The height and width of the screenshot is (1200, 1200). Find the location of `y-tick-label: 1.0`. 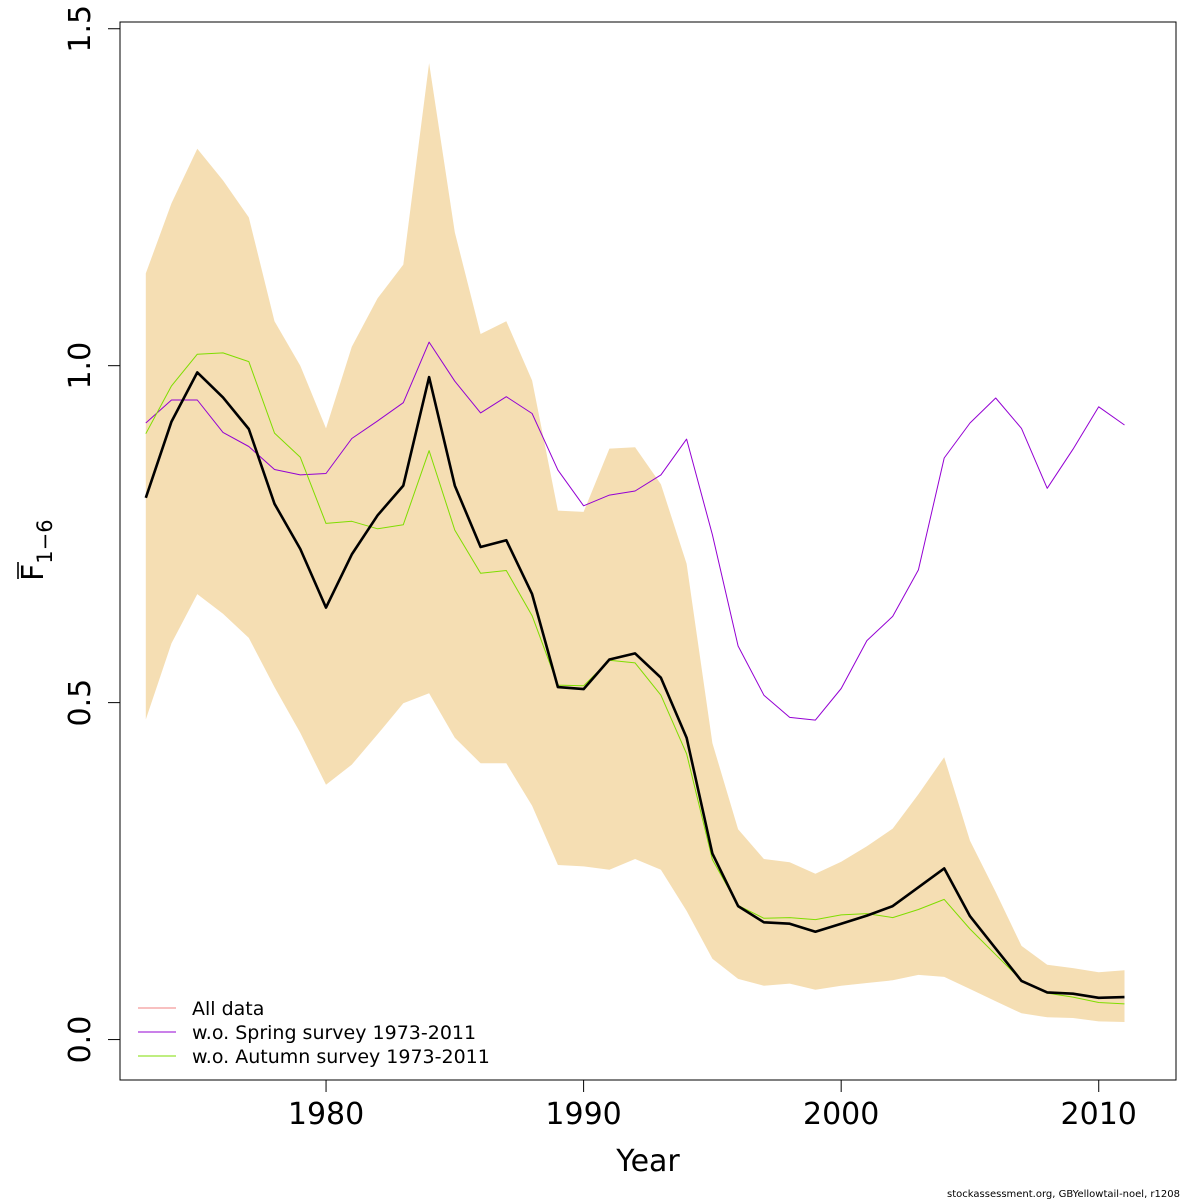

y-tick-label: 1.0 is located at coordinates (80, 366).